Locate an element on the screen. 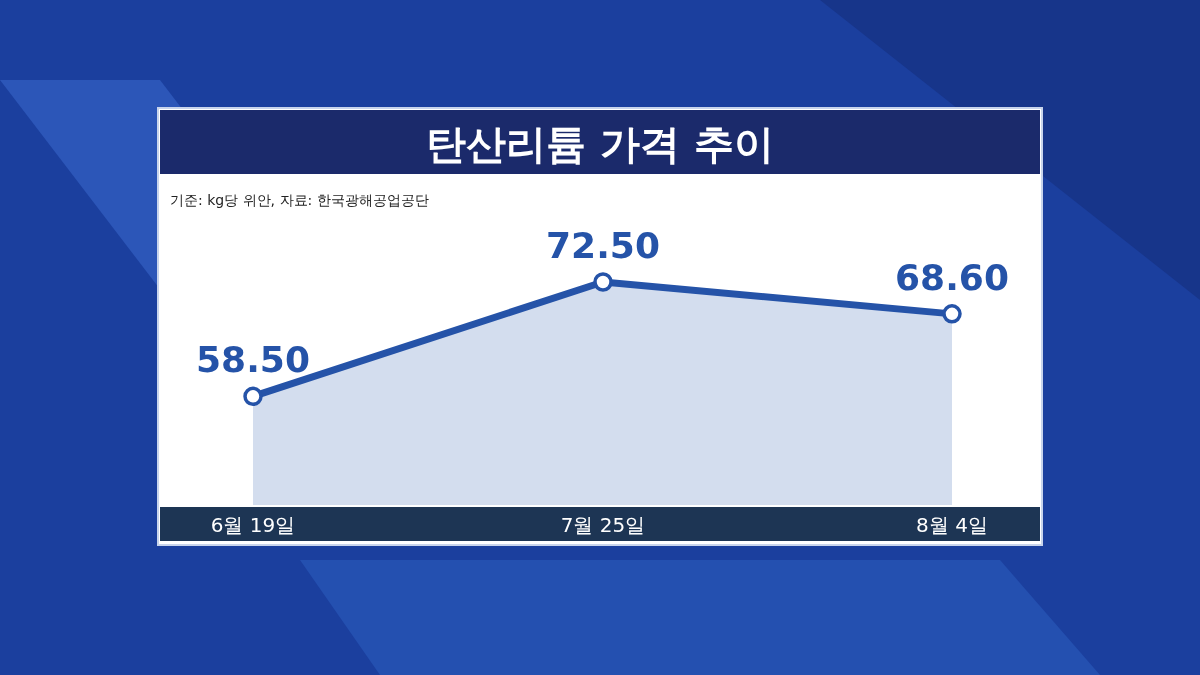  data-label: 72.50 is located at coordinates (603, 246).